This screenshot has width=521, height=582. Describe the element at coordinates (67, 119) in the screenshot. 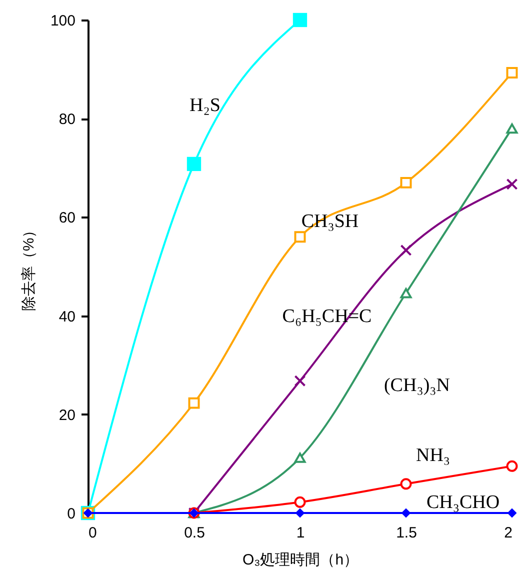

I see `y-tick-label: 80` at that location.